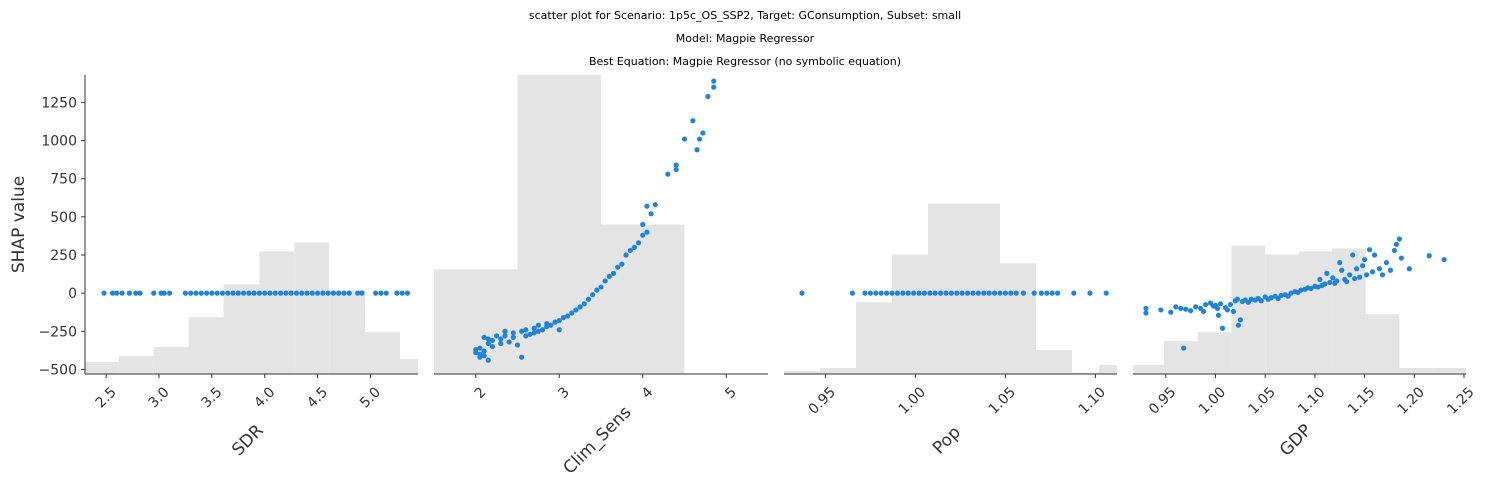 The width and height of the screenshot is (1490, 495). Describe the element at coordinates (947, 440) in the screenshot. I see `x-axis-label: Pop` at that location.